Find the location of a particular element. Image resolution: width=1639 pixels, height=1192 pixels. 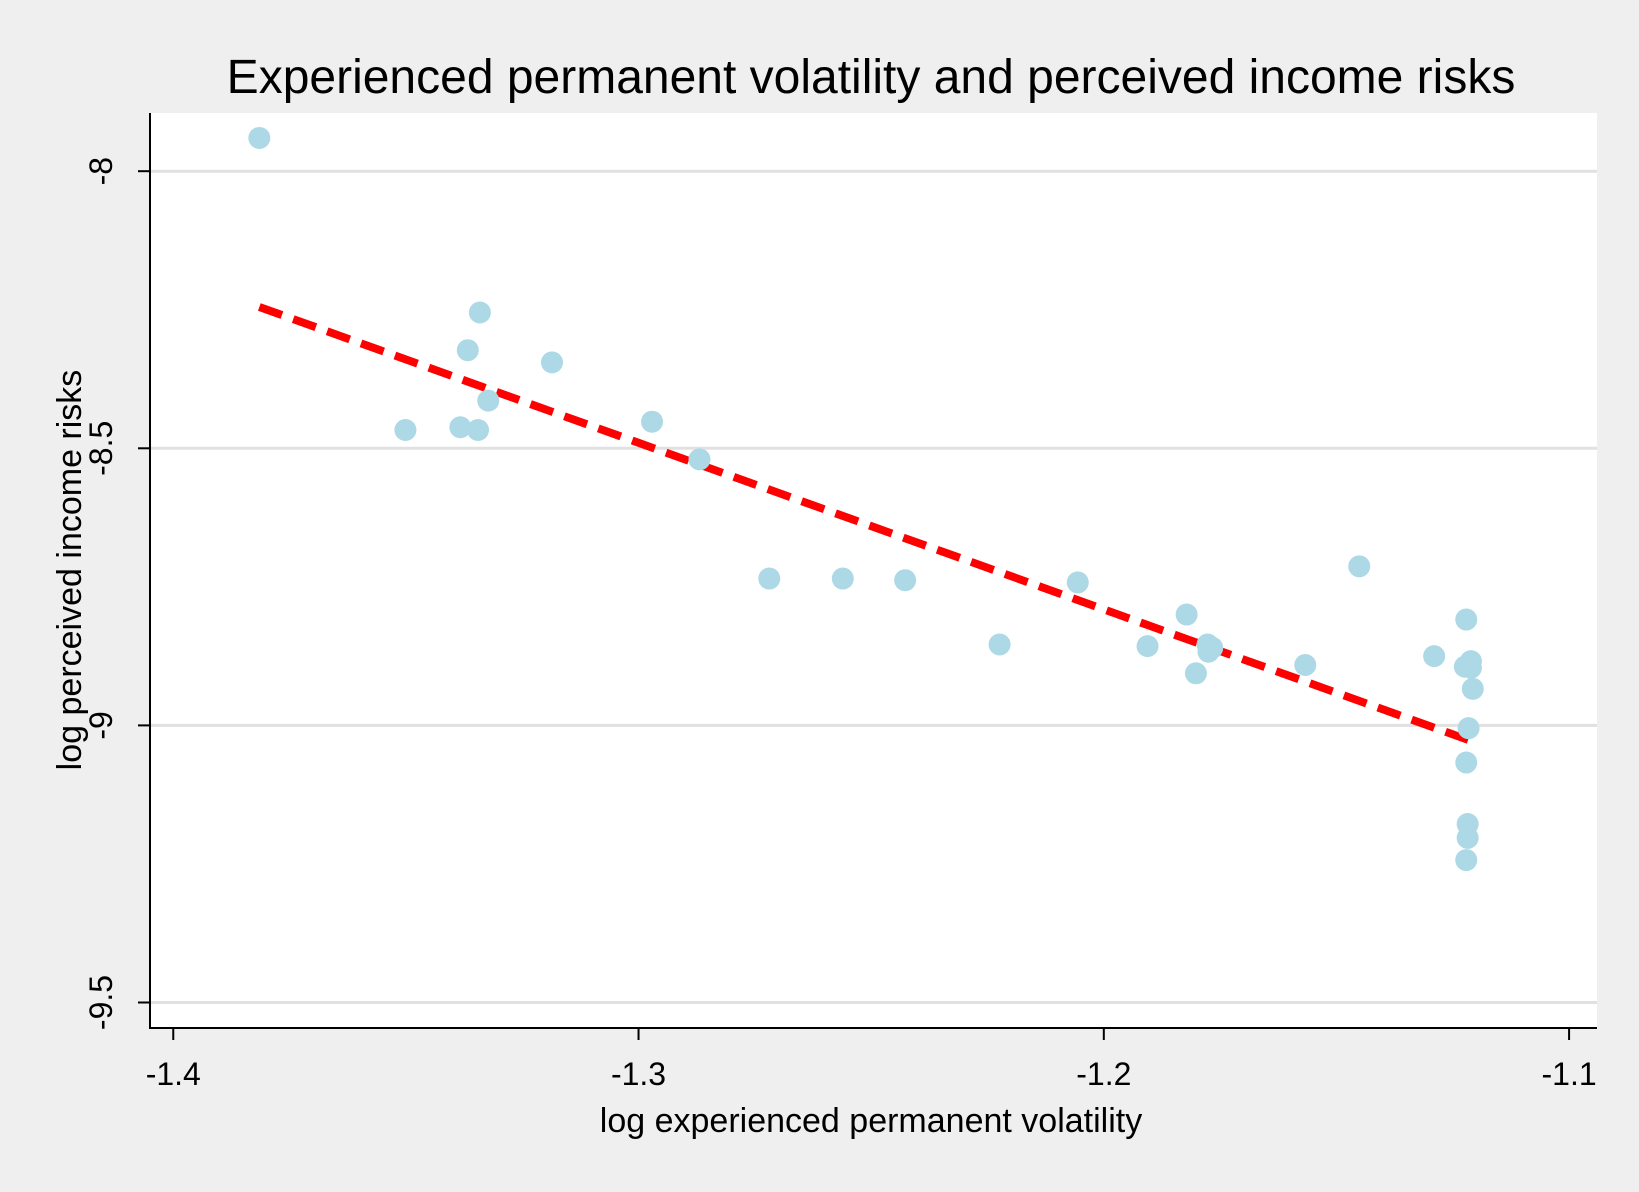

x-tick-label-0: -1.4 is located at coordinates (173, 1074).